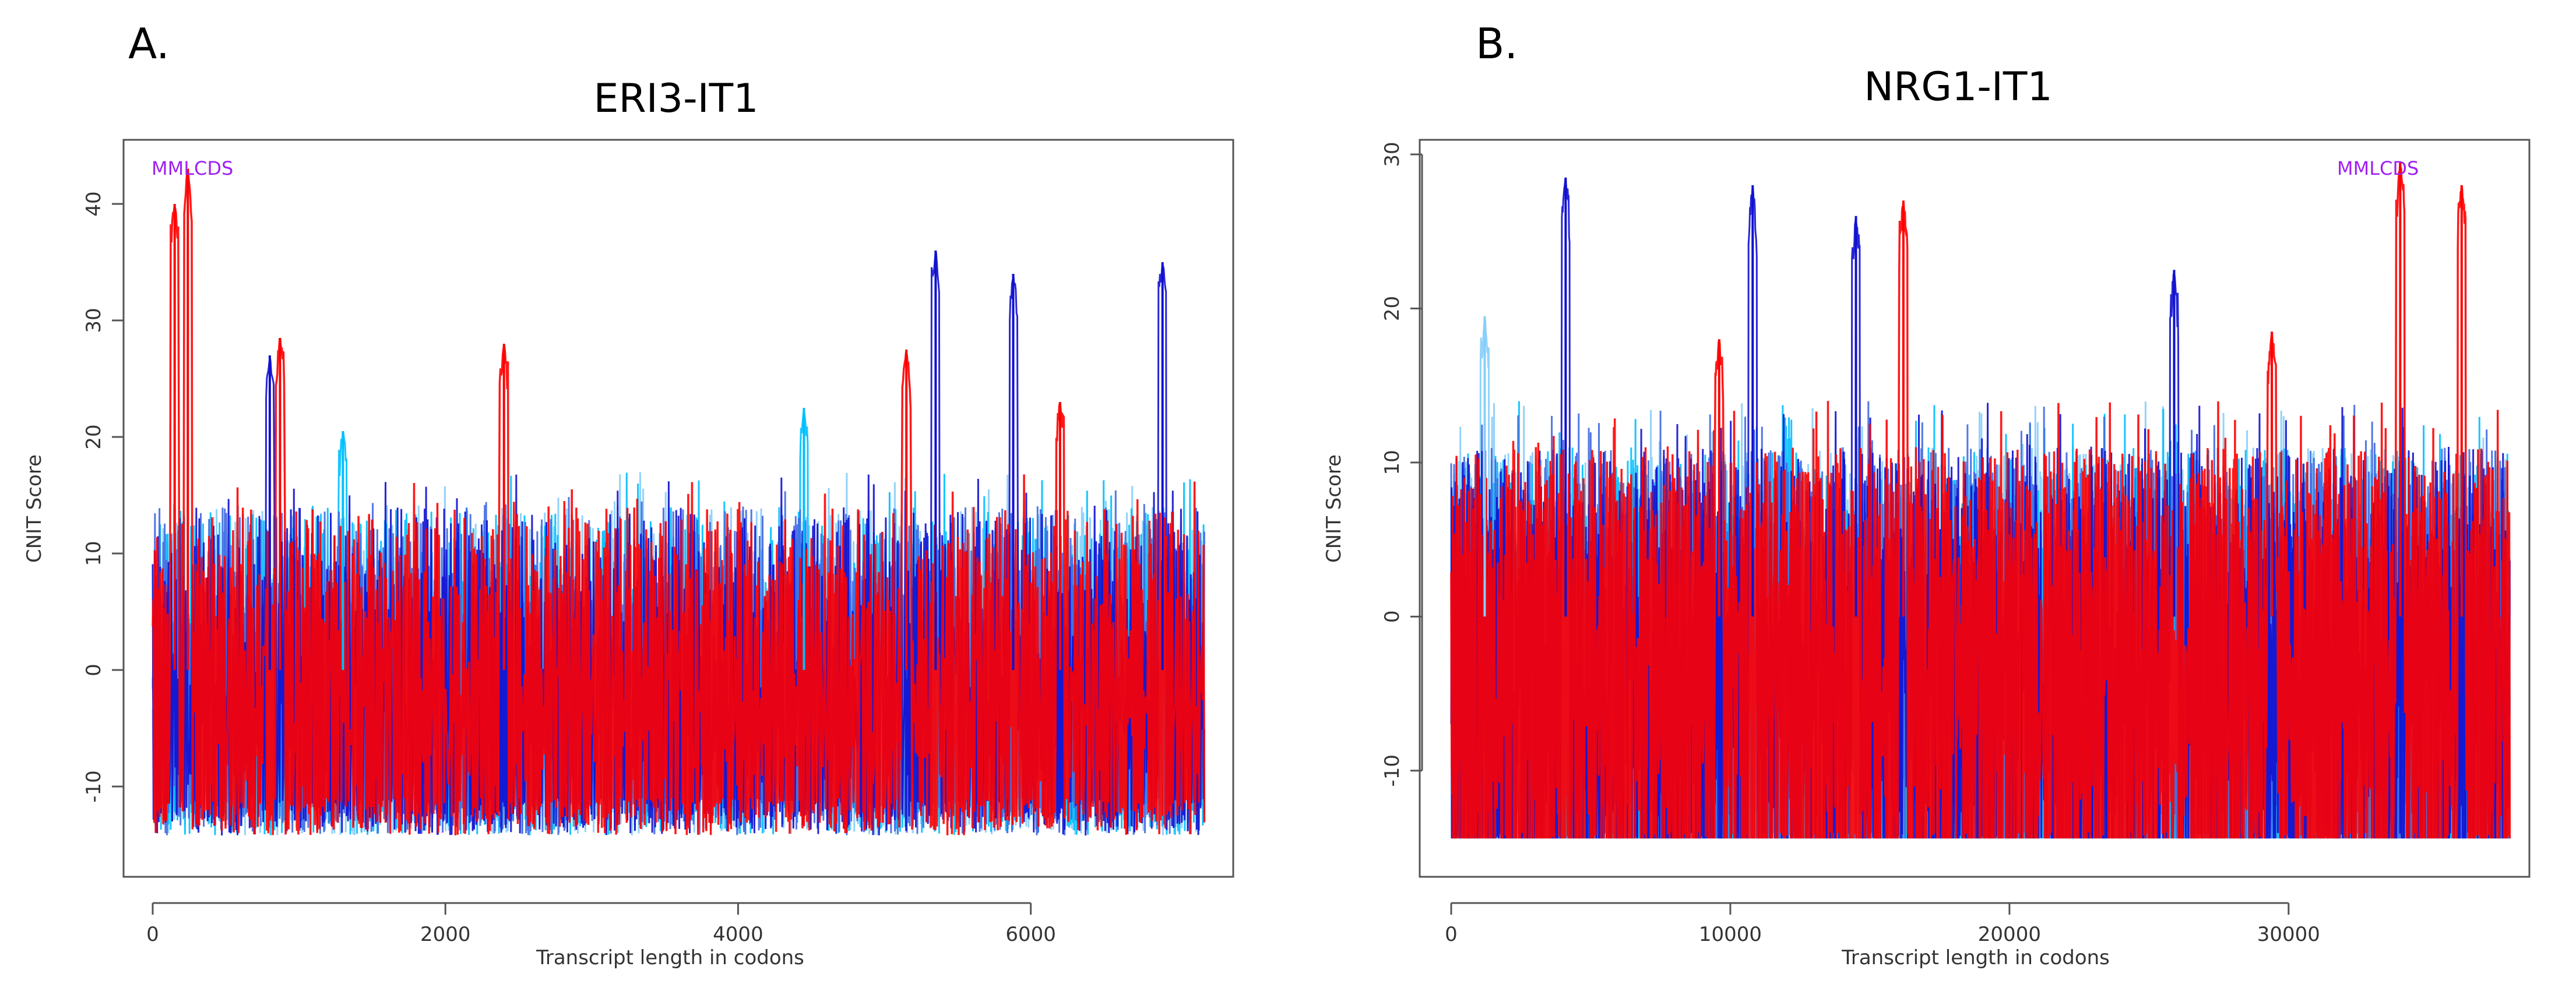 This screenshot has width=2576, height=991. What do you see at coordinates (670, 957) in the screenshot?
I see `x-axis-label-a: Transcript length in codons` at bounding box center [670, 957].